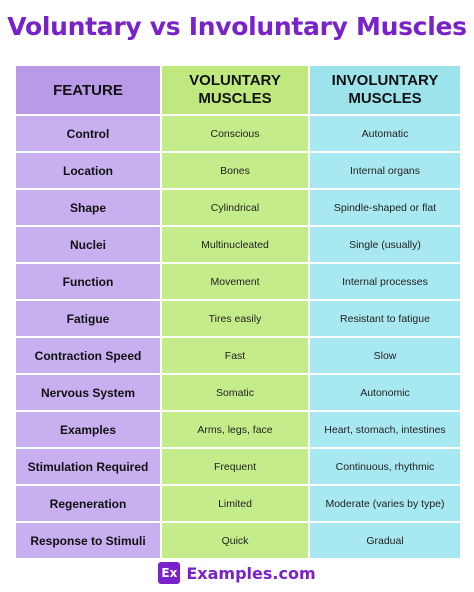 Image resolution: width=474 pixels, height=592 pixels. Describe the element at coordinates (385, 281) in the screenshot. I see `involuntary-cell: Internal processes` at that location.